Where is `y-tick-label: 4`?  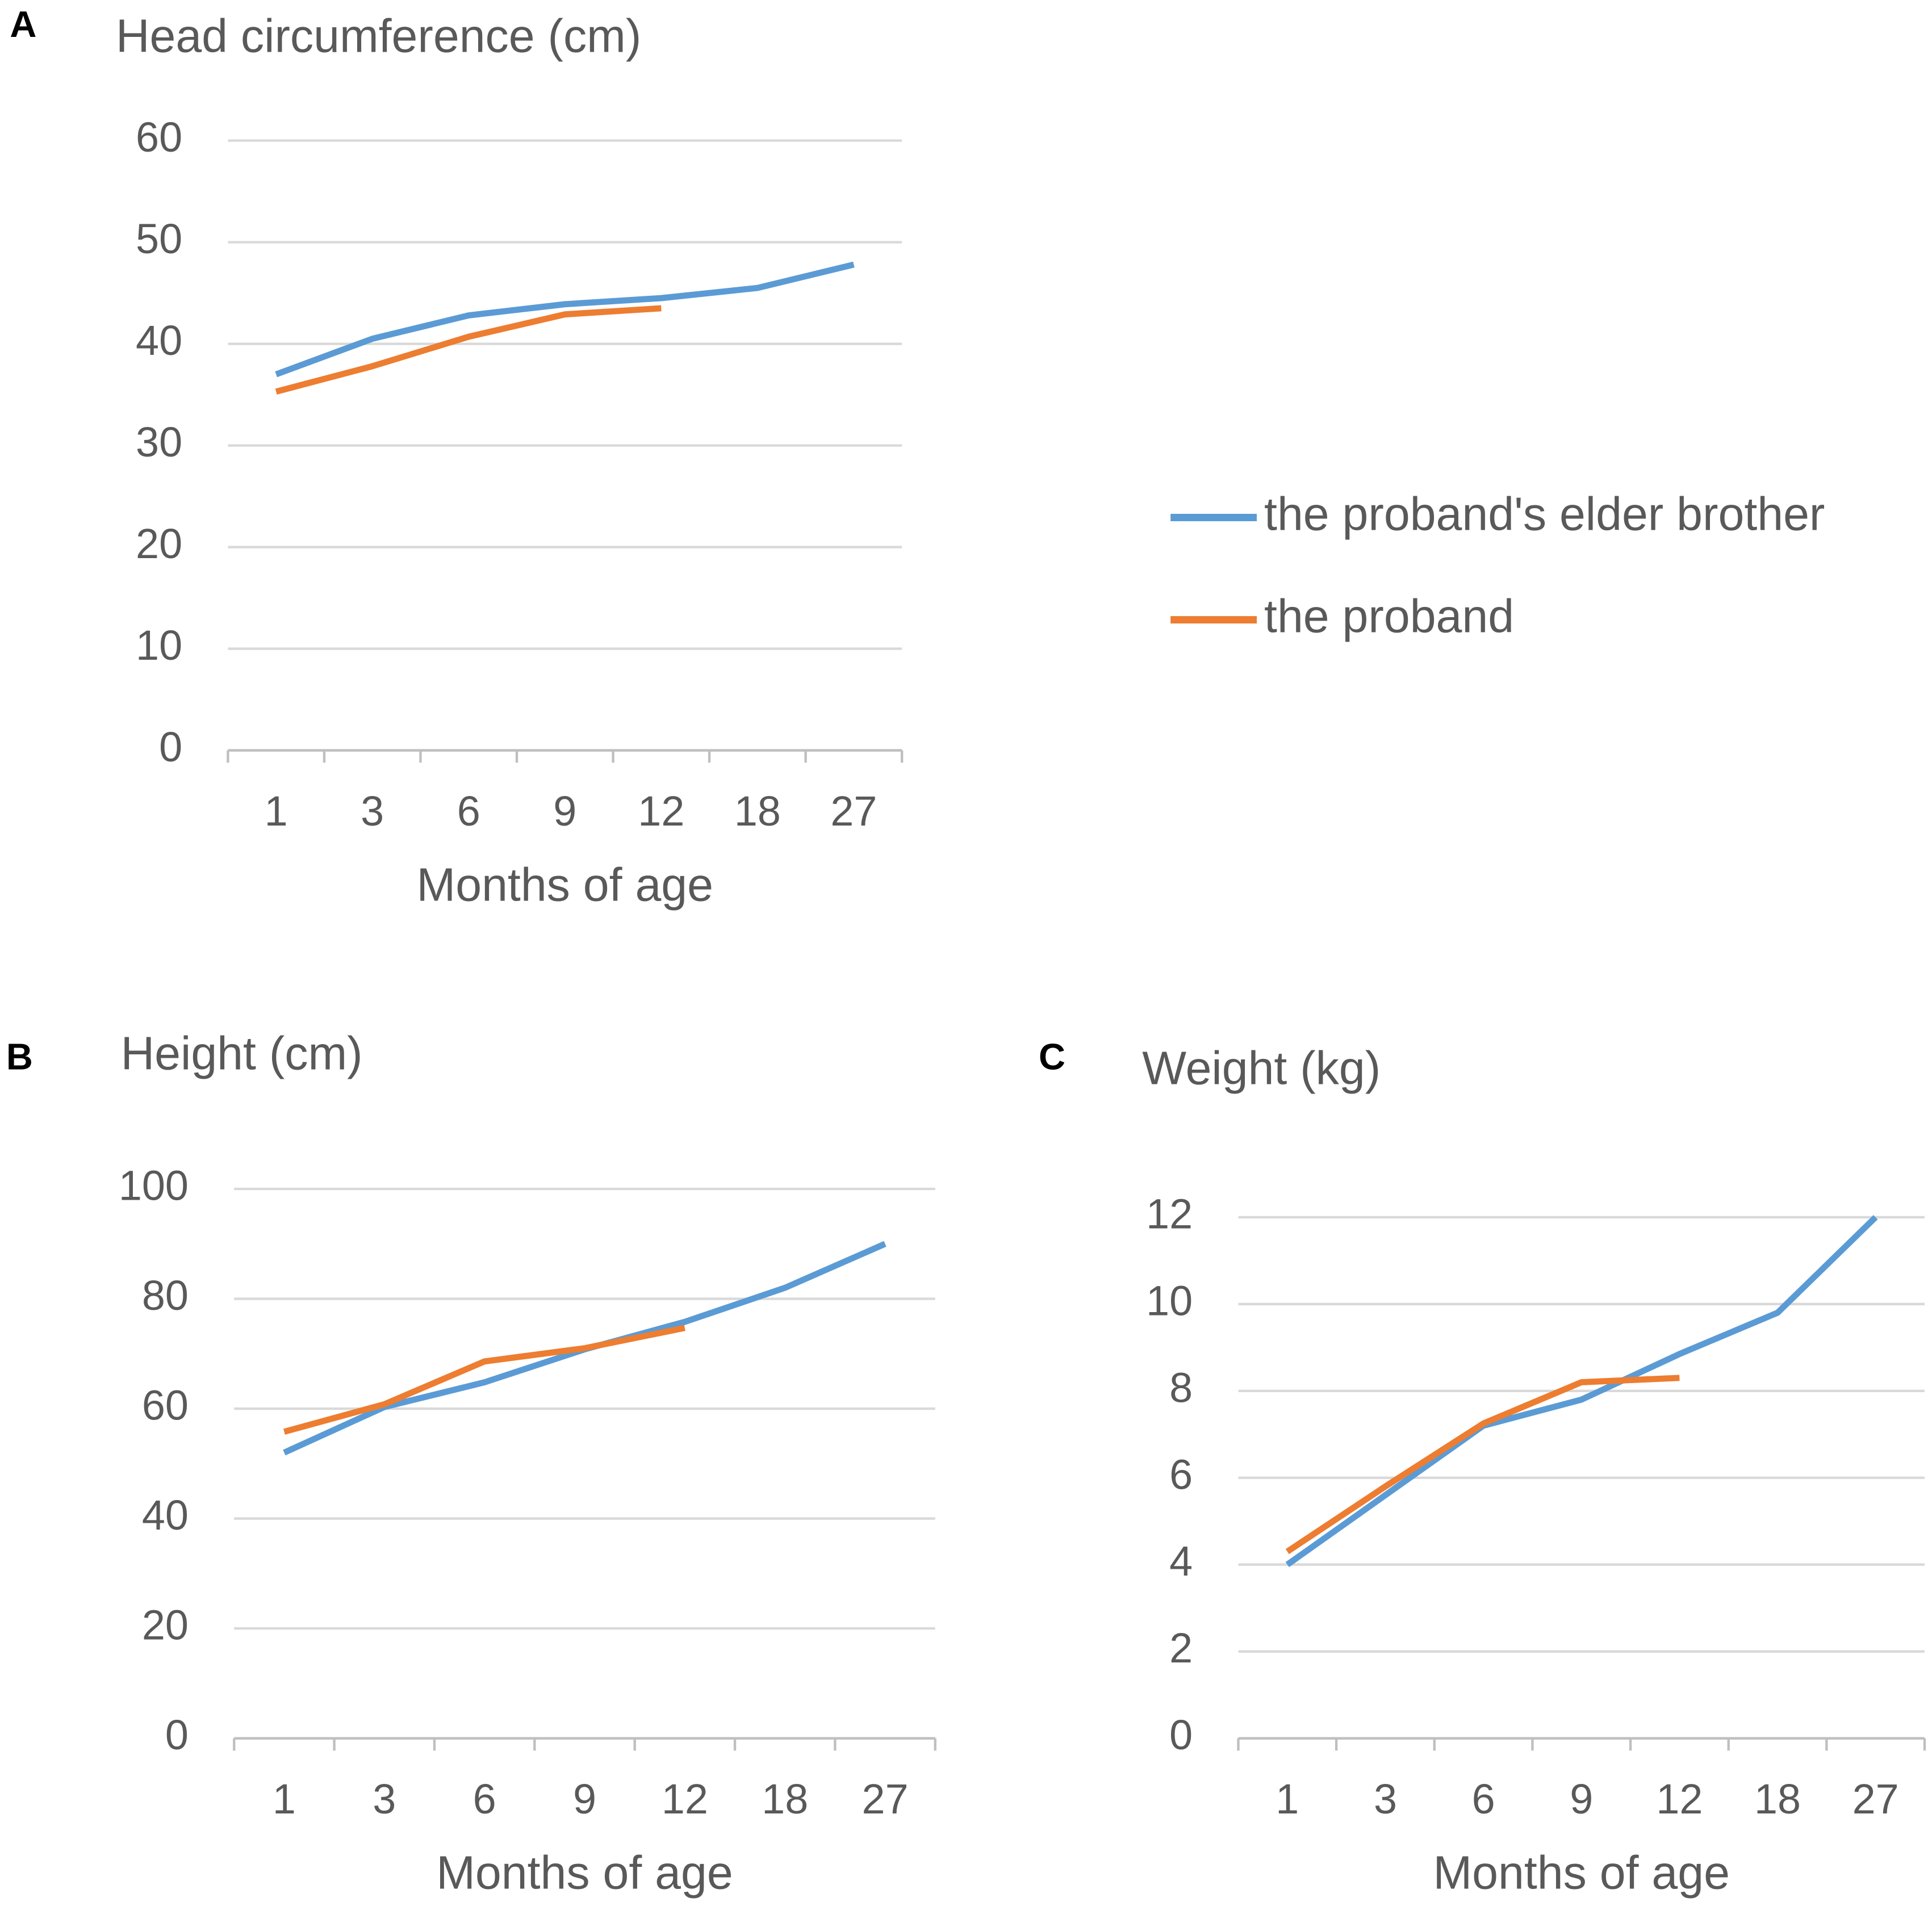 y-tick-label: 4 is located at coordinates (1181, 1561).